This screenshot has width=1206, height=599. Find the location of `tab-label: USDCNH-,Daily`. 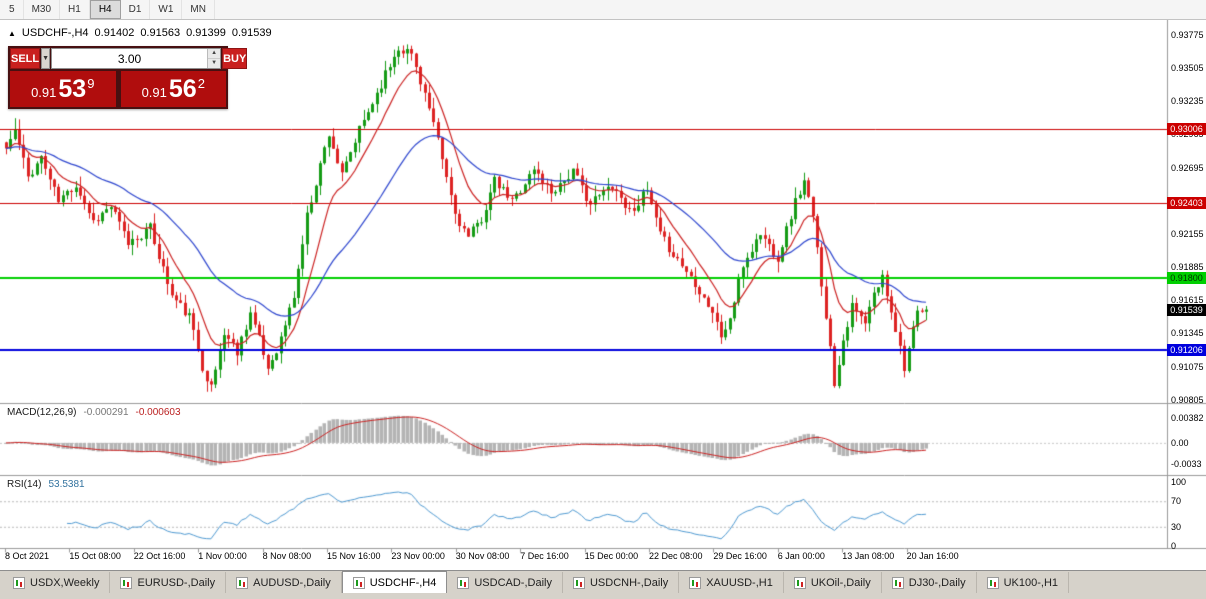

tab-label: USDCNH-,Daily is located at coordinates (629, 582).